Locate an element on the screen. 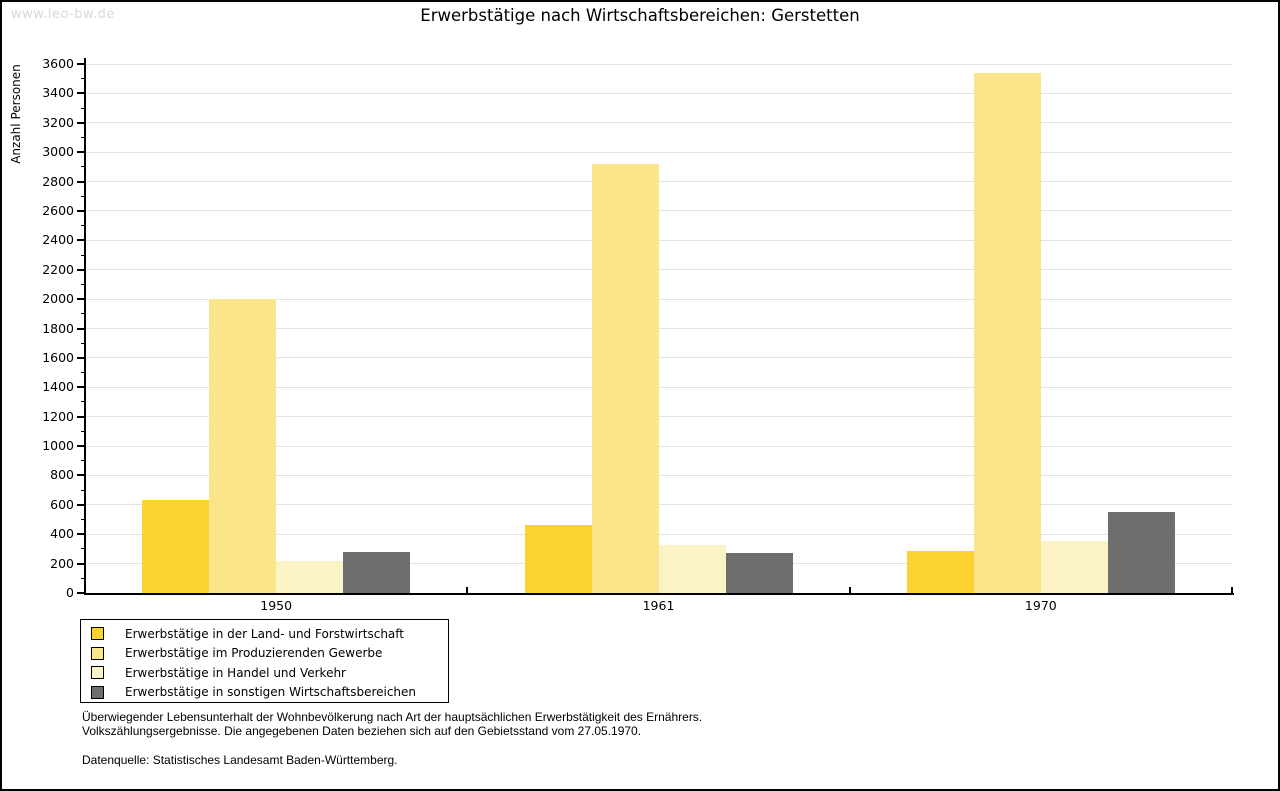 Image resolution: width=1280 pixels, height=791 pixels. y-tick-label: 3000 is located at coordinates (58, 152).